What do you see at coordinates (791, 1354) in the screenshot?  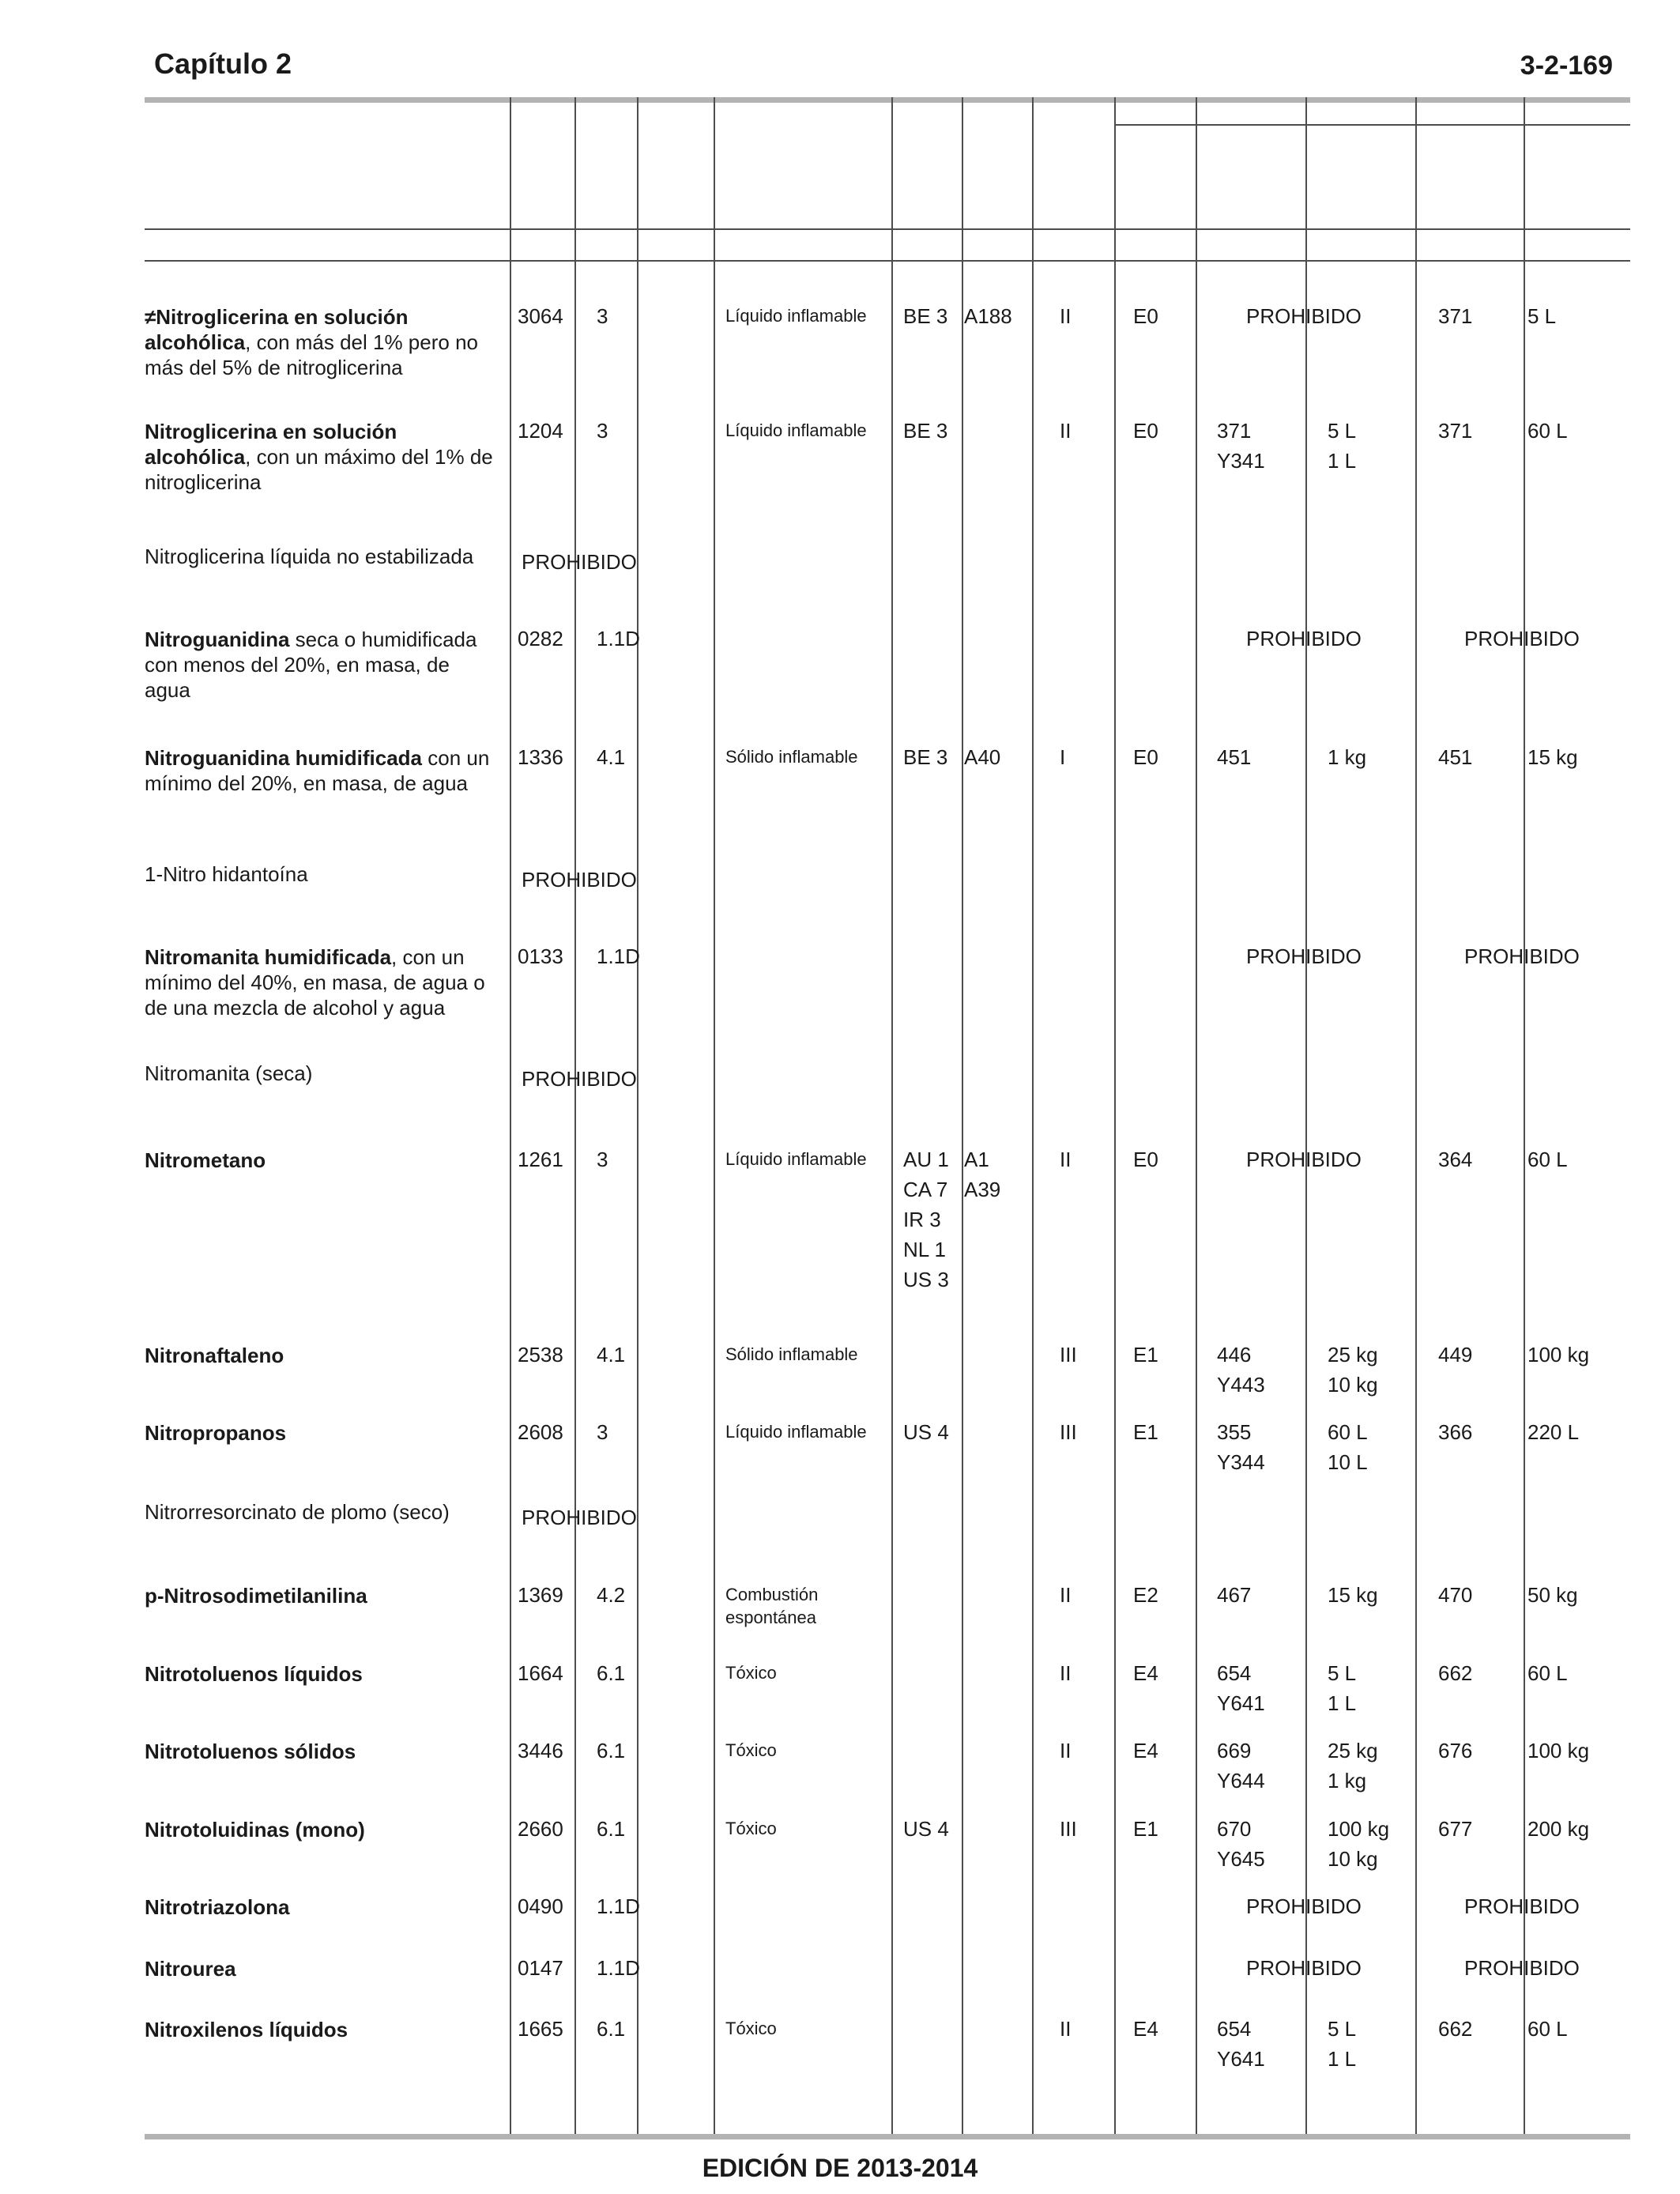 I see `label-cell: Sólido inflamable` at bounding box center [791, 1354].